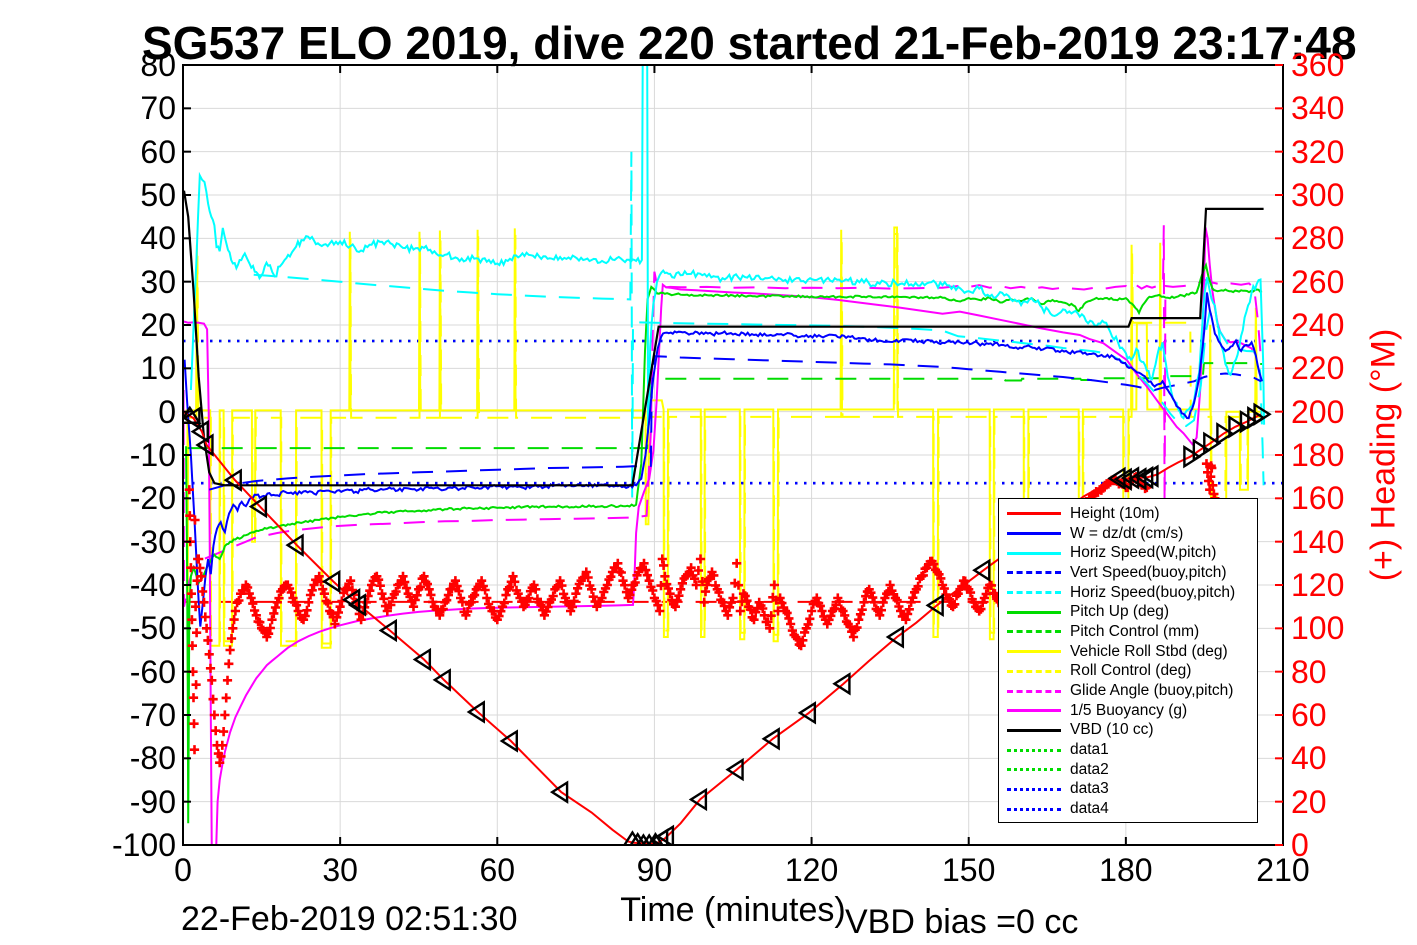 The height and width of the screenshot is (945, 1417). I want to click on legend-label: Glide Angle (buoy,pitch), so click(1152, 691).